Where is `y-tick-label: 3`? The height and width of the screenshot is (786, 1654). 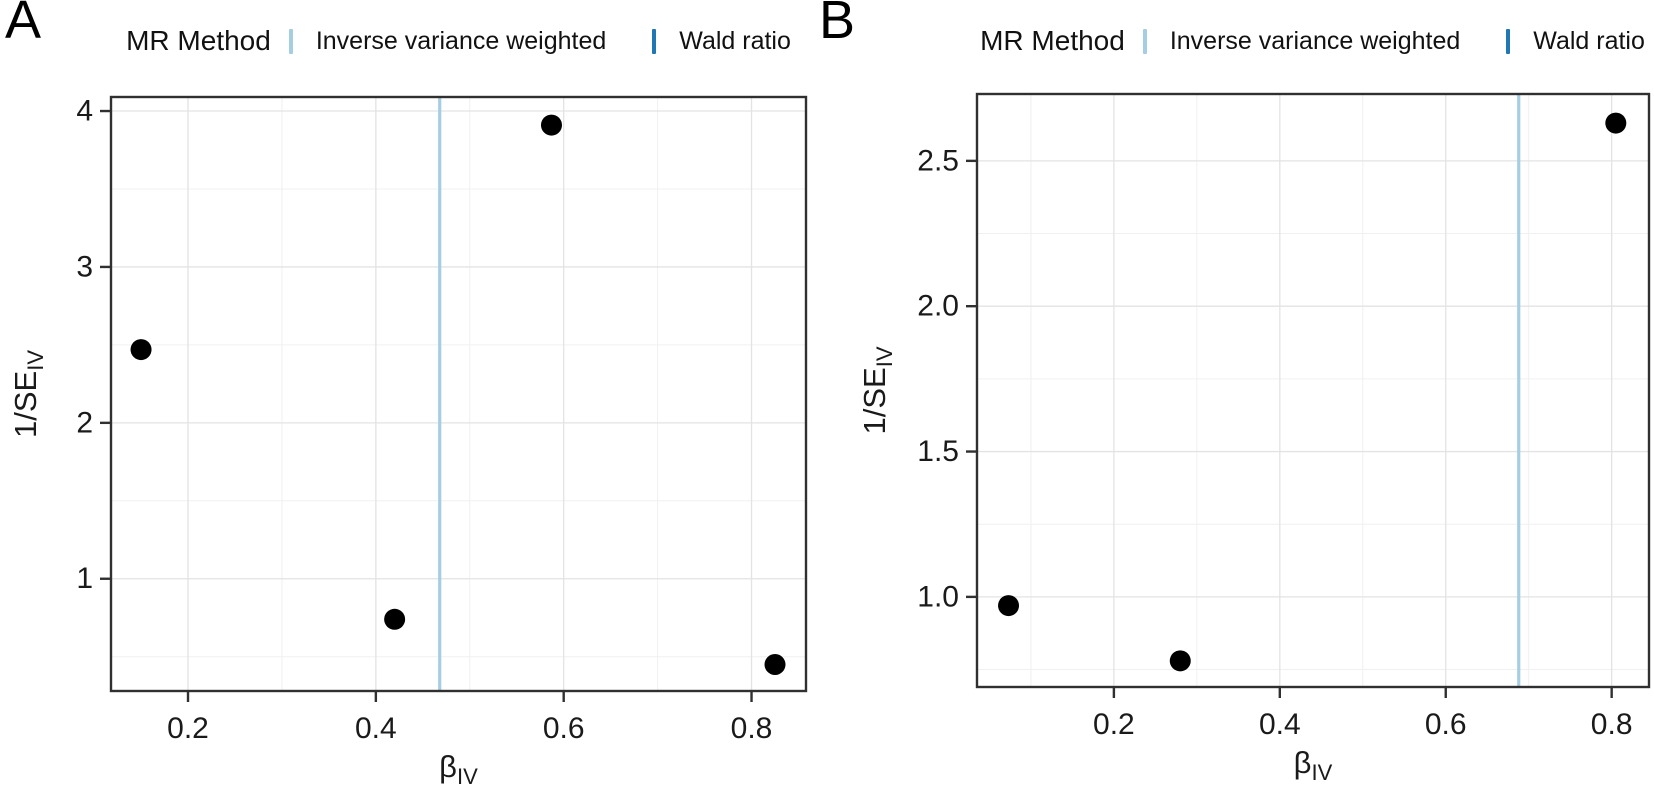 y-tick-label: 3 is located at coordinates (84, 266).